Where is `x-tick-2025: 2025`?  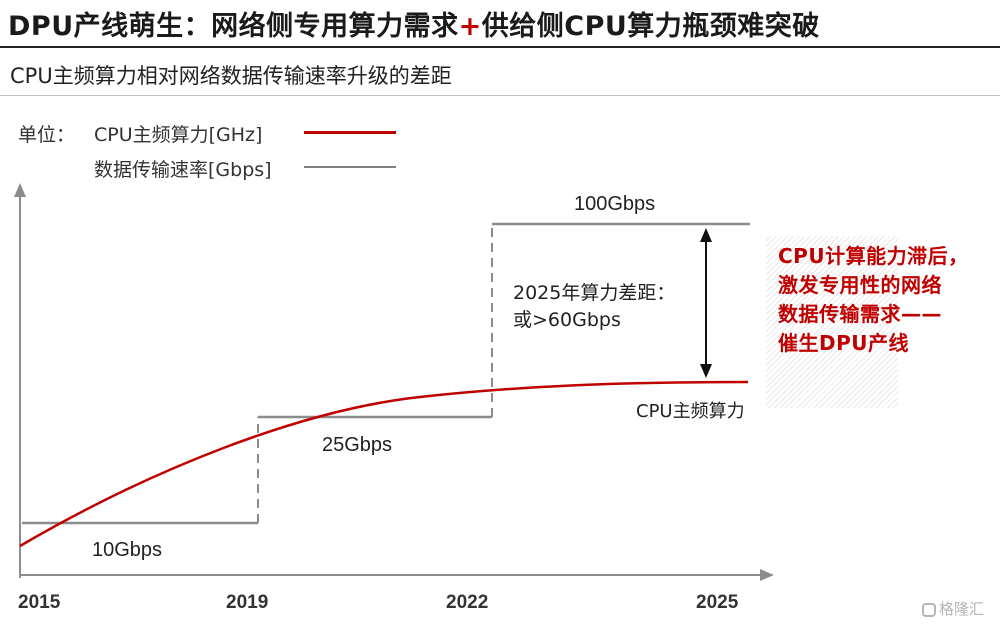
x-tick-2025: 2025 is located at coordinates (717, 602).